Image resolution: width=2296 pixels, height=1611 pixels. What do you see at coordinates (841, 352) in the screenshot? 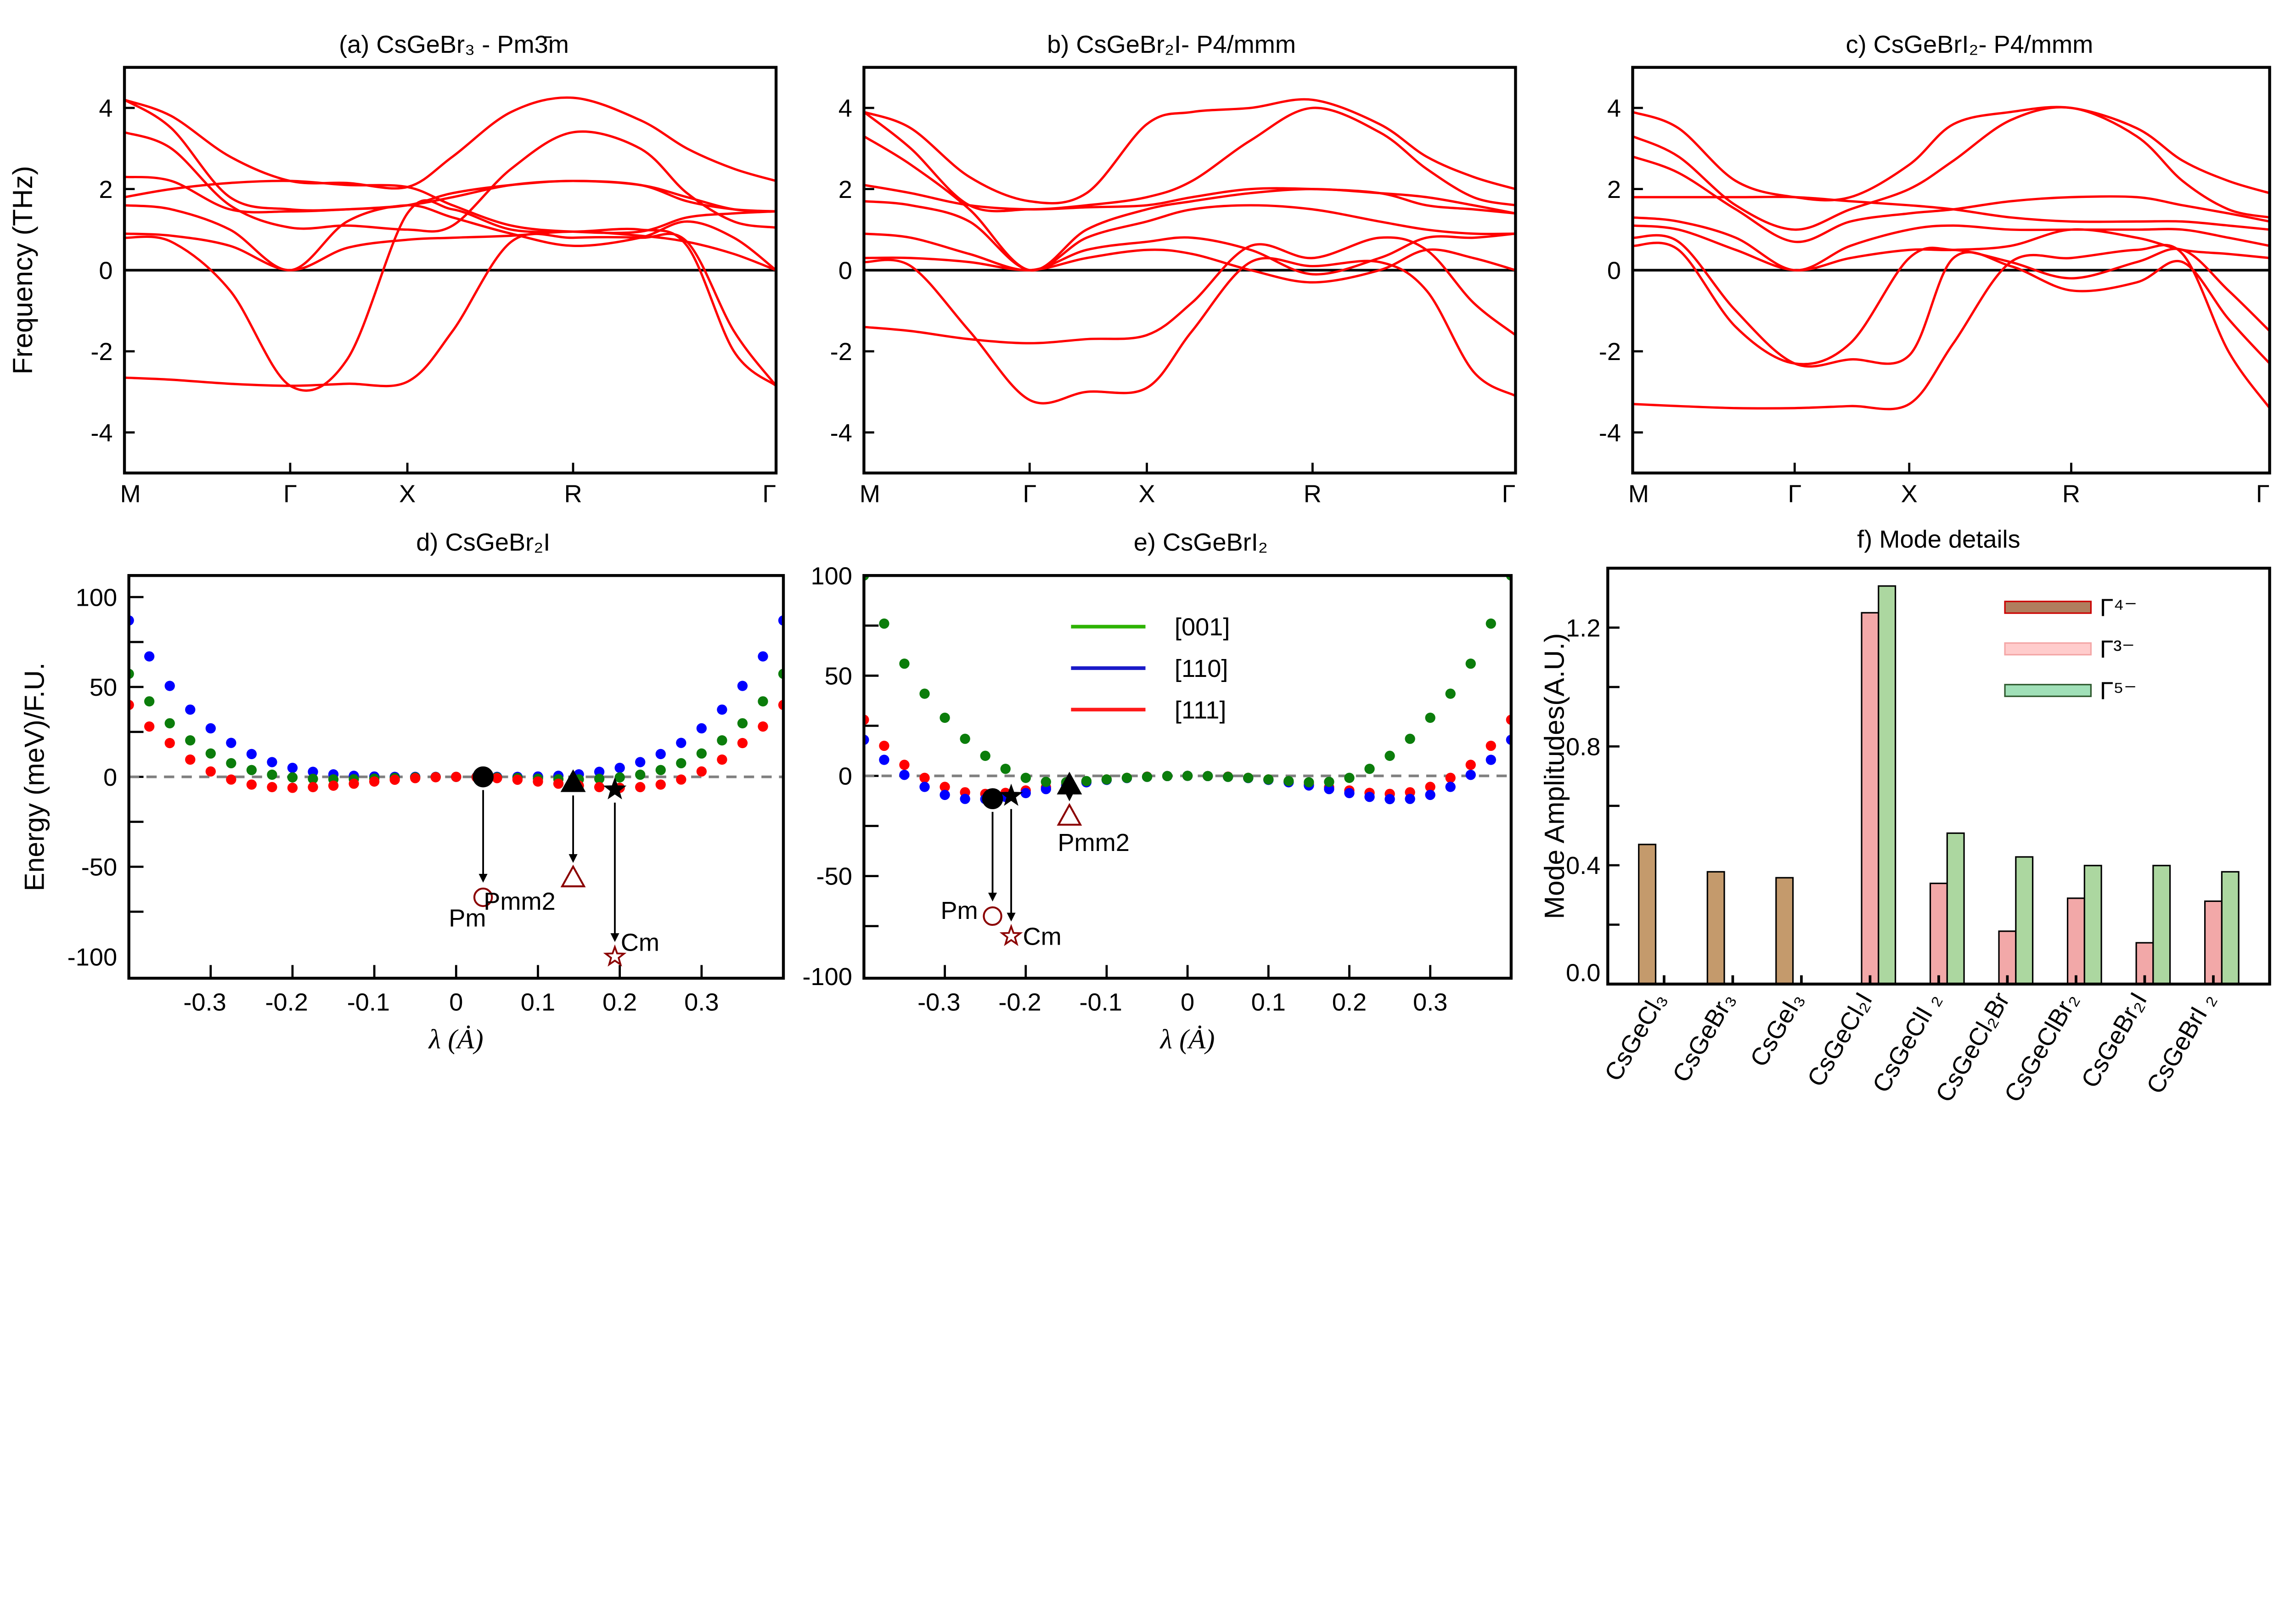
I see `y-tick-label: -2` at bounding box center [841, 352].